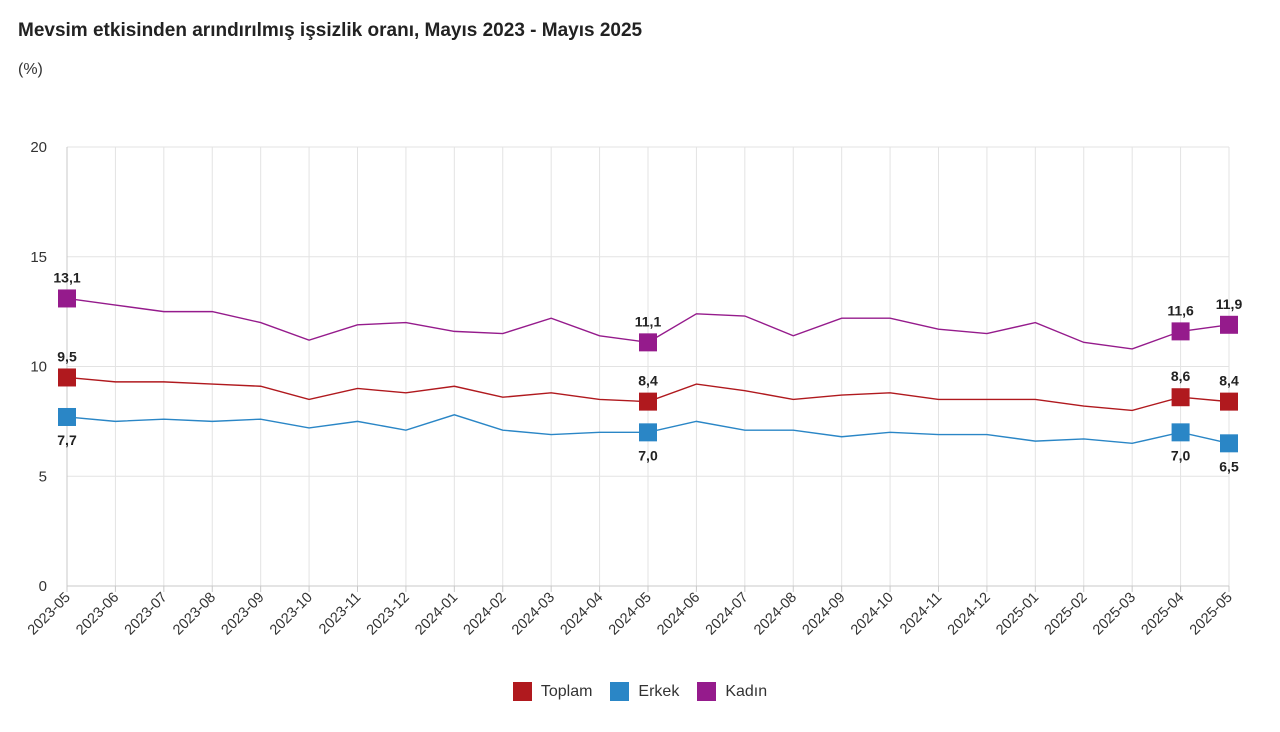 The height and width of the screenshot is (732, 1280). Describe the element at coordinates (824, 614) in the screenshot. I see `x-tick-label: 2024-09` at that location.